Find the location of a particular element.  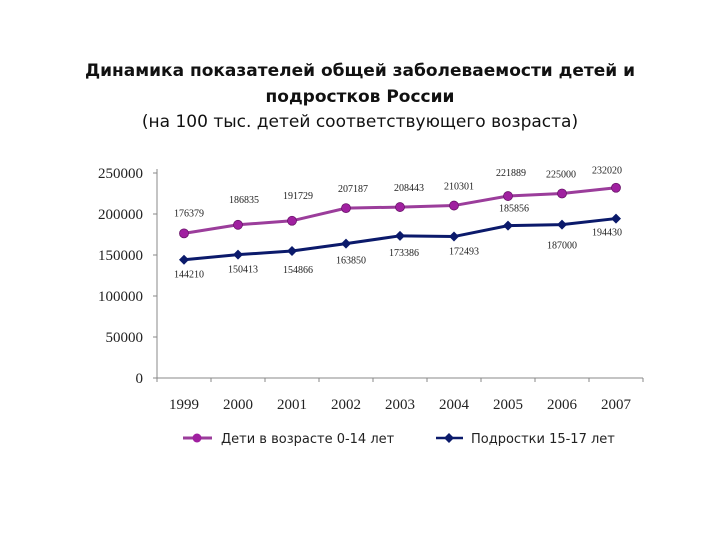

data-label: 232020 is located at coordinates (607, 171).